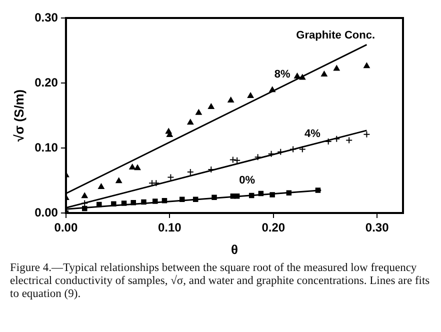 This screenshot has height=332, width=441. Describe the element at coordinates (46, 17) in the screenshot. I see `y-tick-label: 0.30` at that location.